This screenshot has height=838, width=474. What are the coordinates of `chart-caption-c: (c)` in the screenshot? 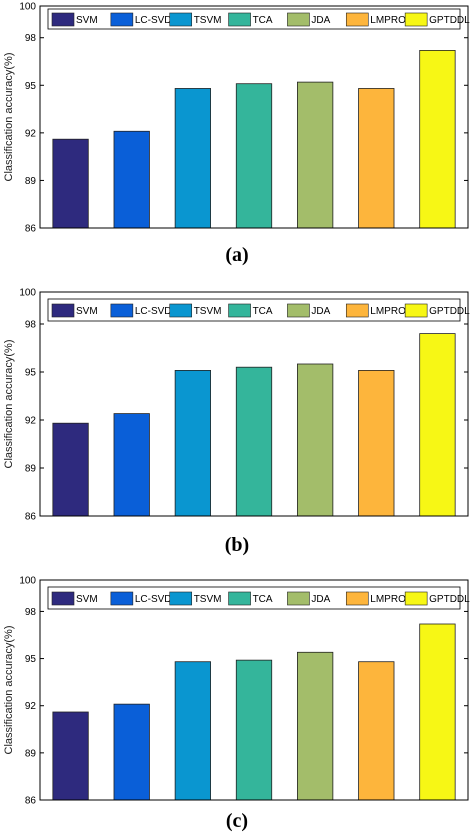 It's located at (237, 821).